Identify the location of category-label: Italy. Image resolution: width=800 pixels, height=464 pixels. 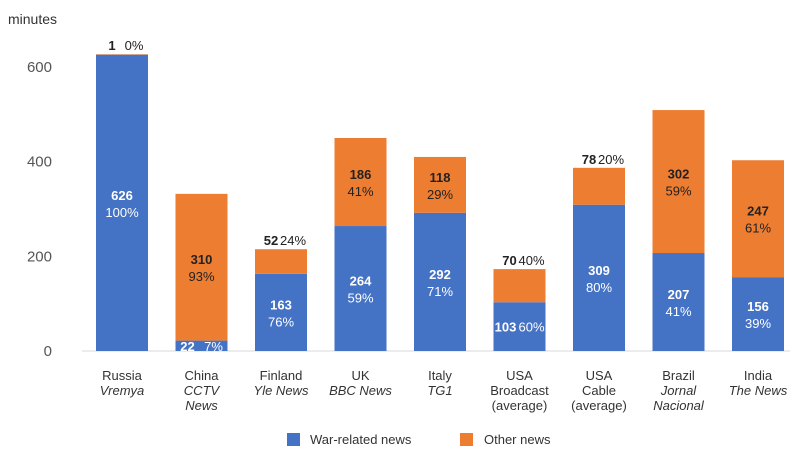
(440, 375).